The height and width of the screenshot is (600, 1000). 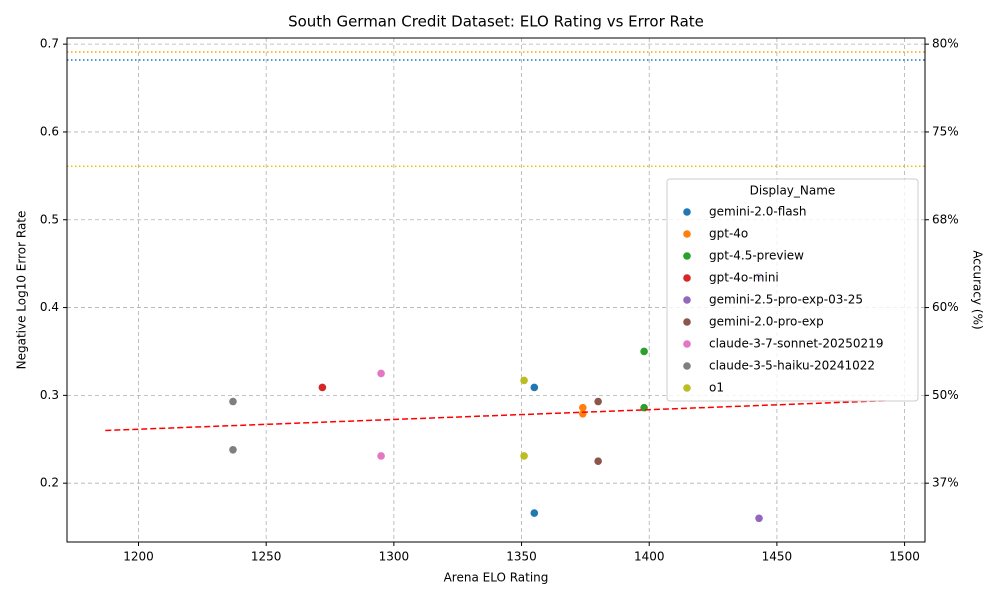 I want to click on legend-box, so click(x=792, y=290).